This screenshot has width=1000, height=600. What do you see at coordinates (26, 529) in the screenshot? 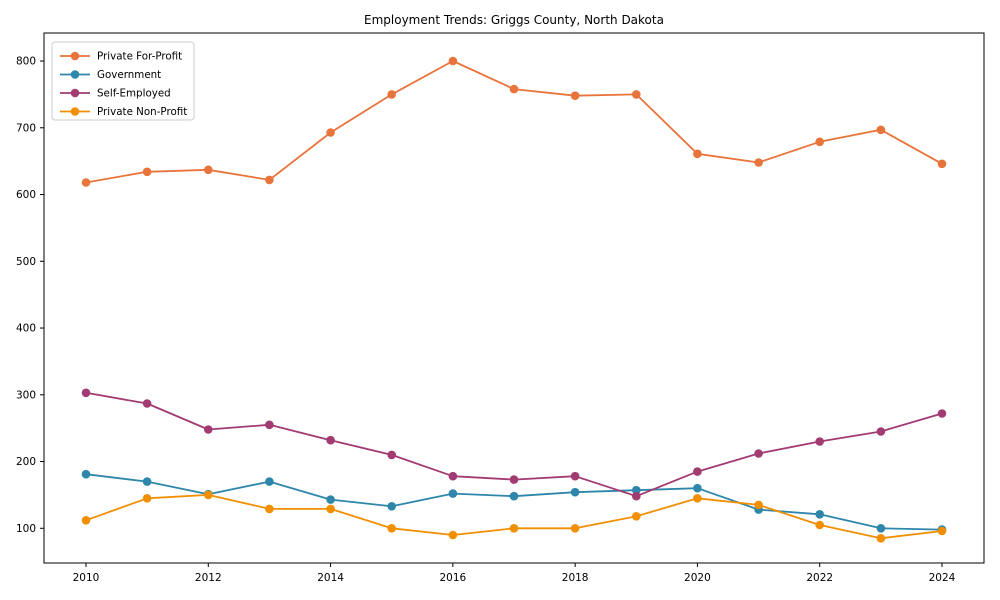
I see `y-tick-label: 100` at bounding box center [26, 529].